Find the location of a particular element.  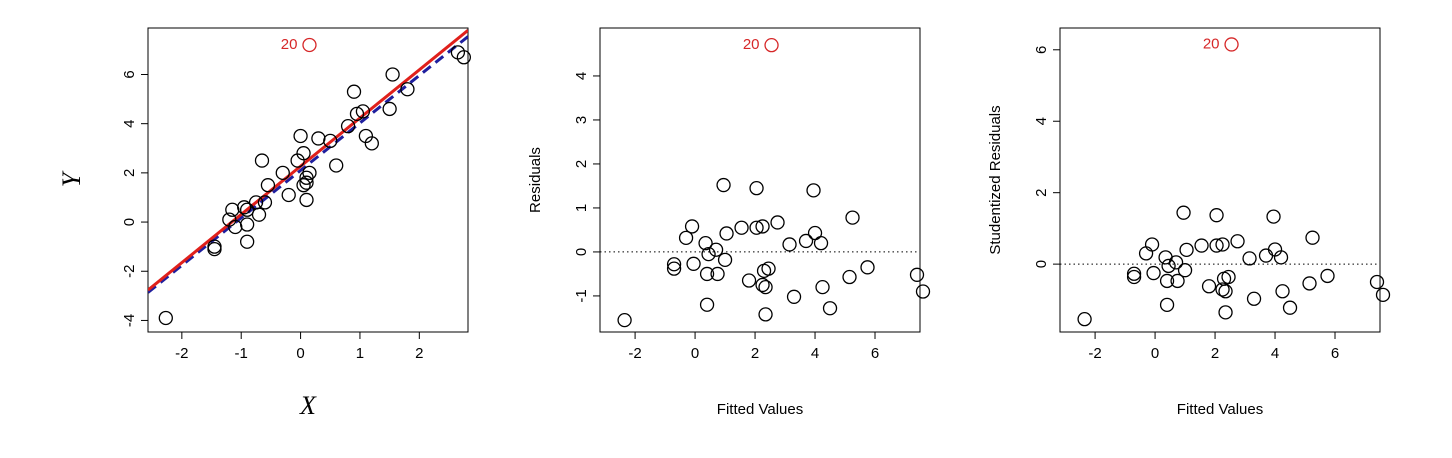

y-tick-label: 3 is located at coordinates (581, 120).